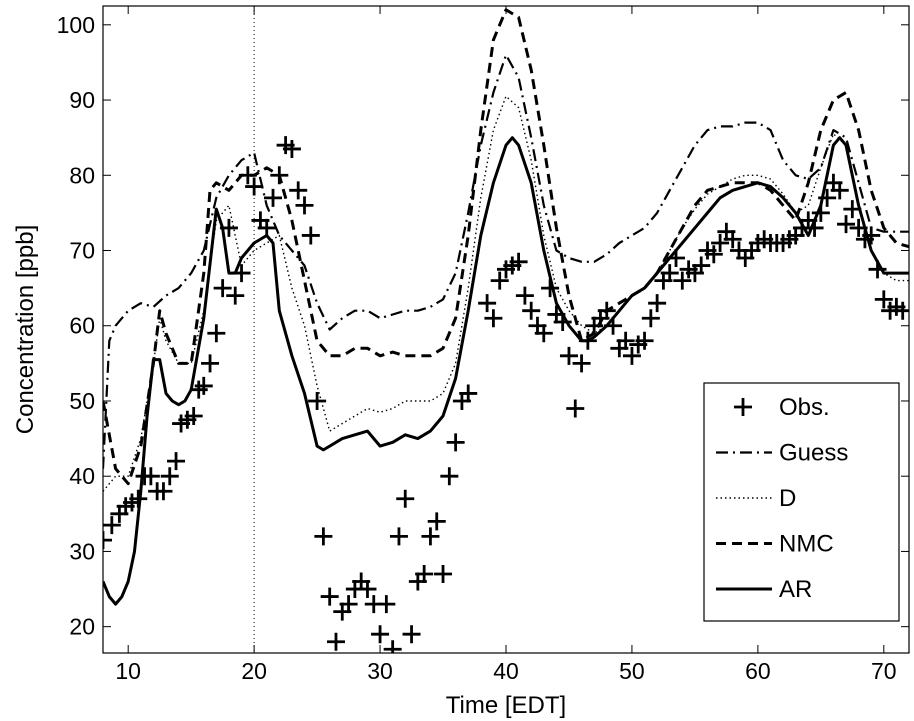  Describe the element at coordinates (884, 671) in the screenshot. I see `x-tick-label: 70` at that location.